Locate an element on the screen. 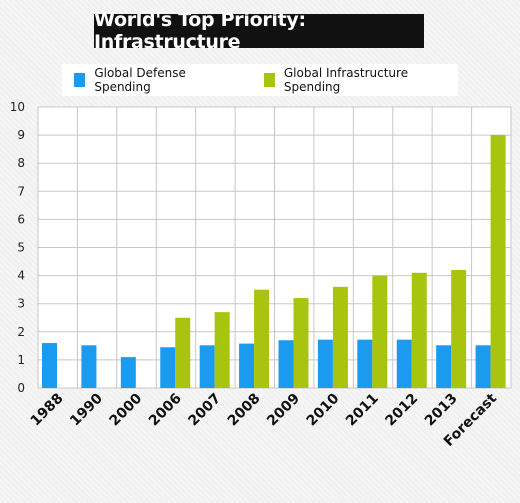  x-tick-label-2010: 2010 is located at coordinates (323, 409).